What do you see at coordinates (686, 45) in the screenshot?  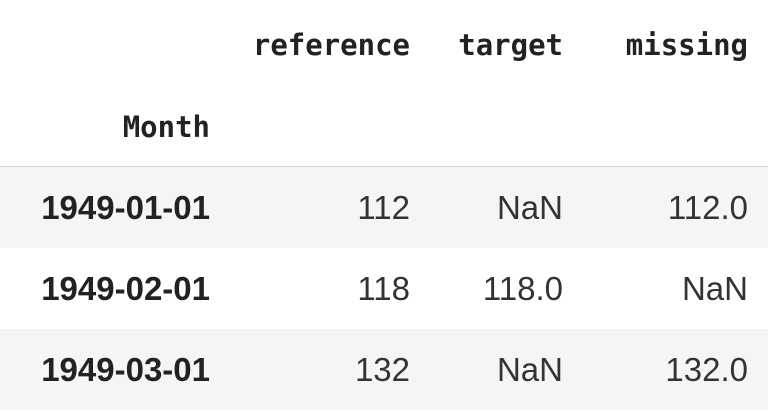 I see `column-header-missing: missing` at bounding box center [686, 45].